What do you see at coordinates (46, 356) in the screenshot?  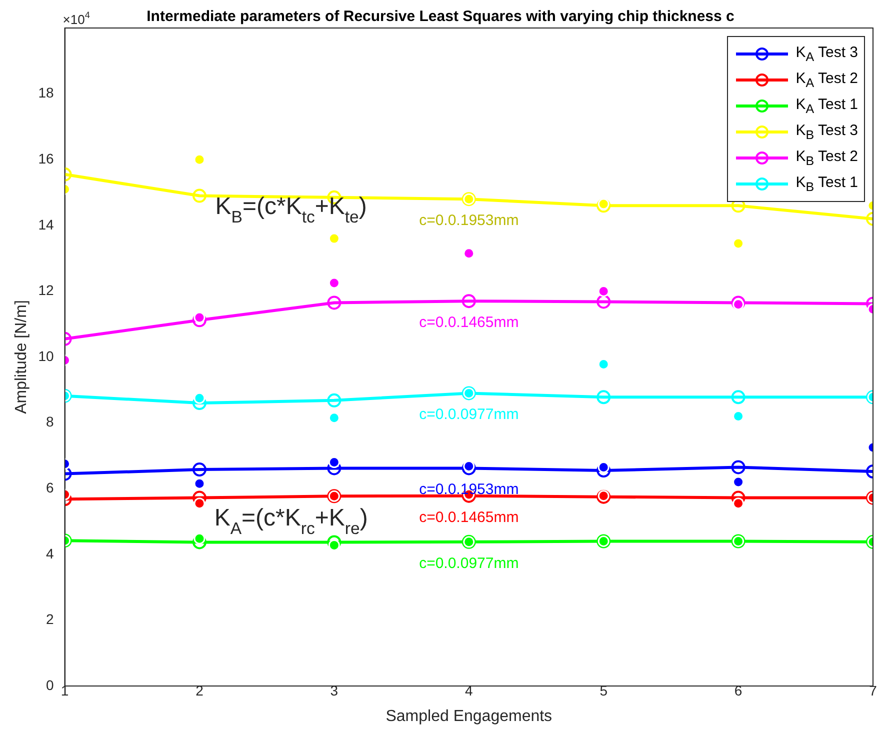 I see `y-tick-label: 10` at bounding box center [46, 356].